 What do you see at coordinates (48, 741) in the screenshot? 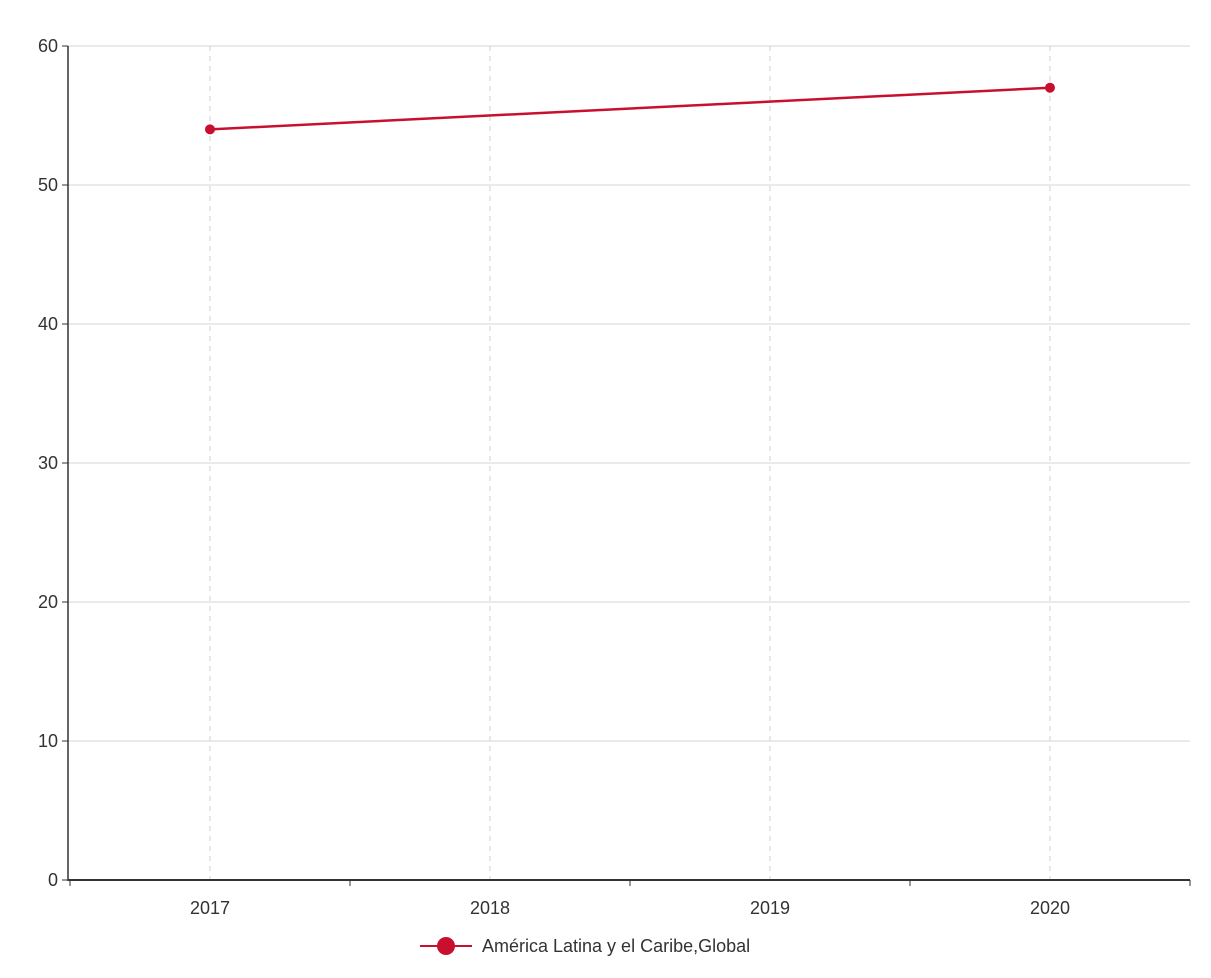
I see `y-tick-label: 10` at bounding box center [48, 741].